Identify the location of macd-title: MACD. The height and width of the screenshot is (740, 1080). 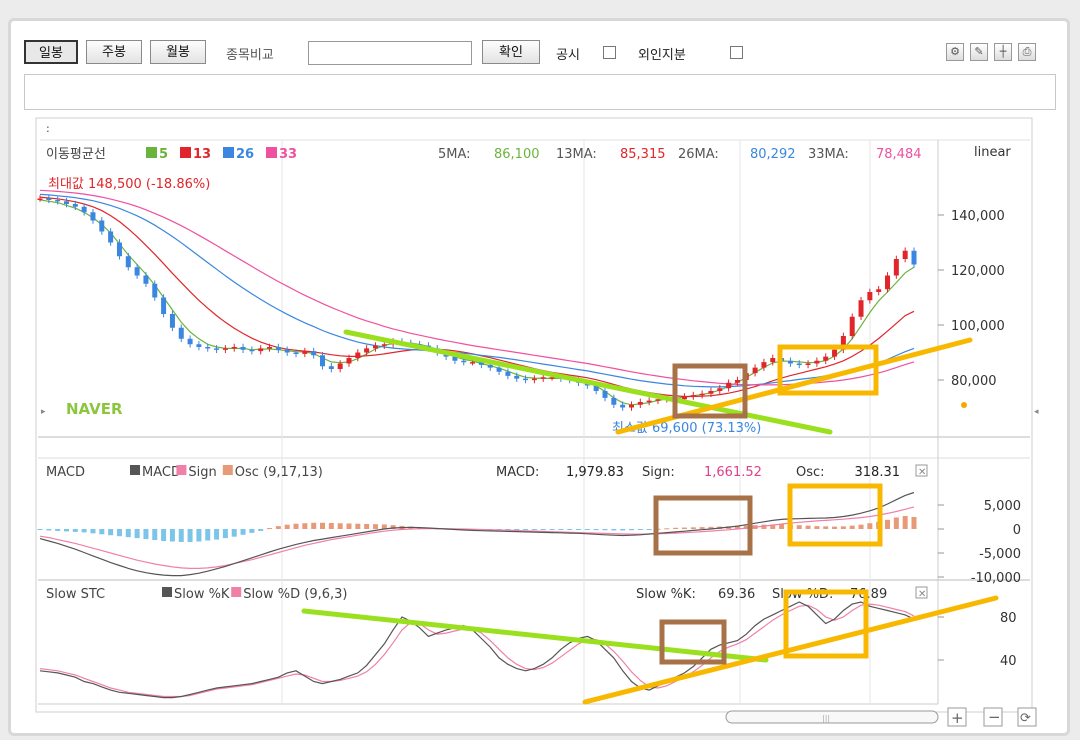
(65, 472).